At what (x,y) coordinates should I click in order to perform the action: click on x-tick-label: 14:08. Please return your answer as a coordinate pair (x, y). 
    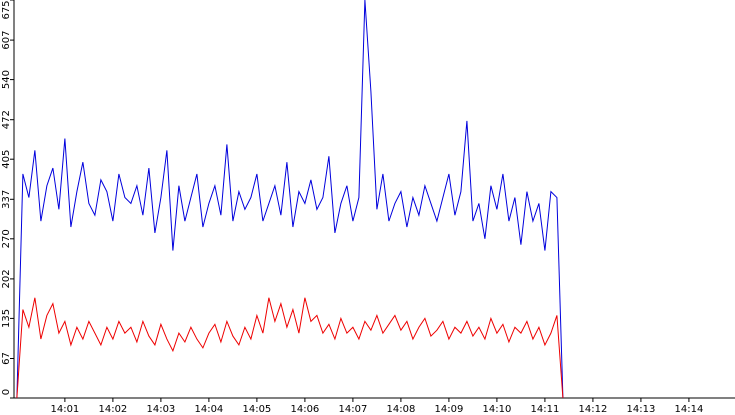
    Looking at the image, I should click on (400, 409).